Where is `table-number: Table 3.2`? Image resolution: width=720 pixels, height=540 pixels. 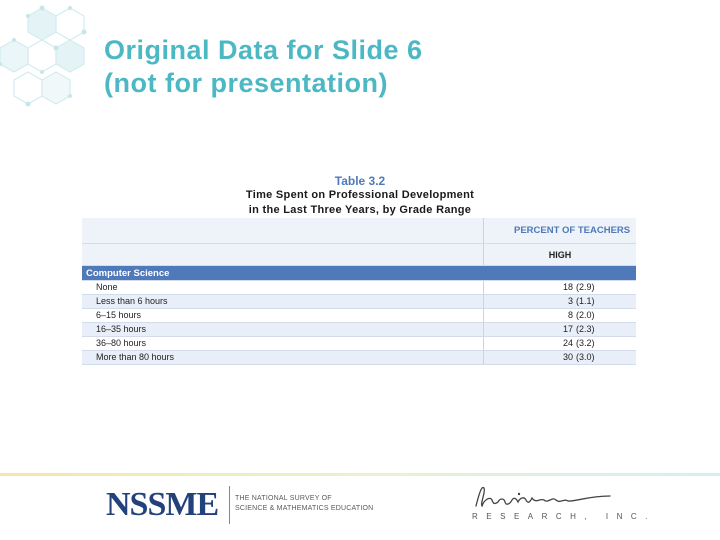 table-number: Table 3.2 is located at coordinates (360, 181).